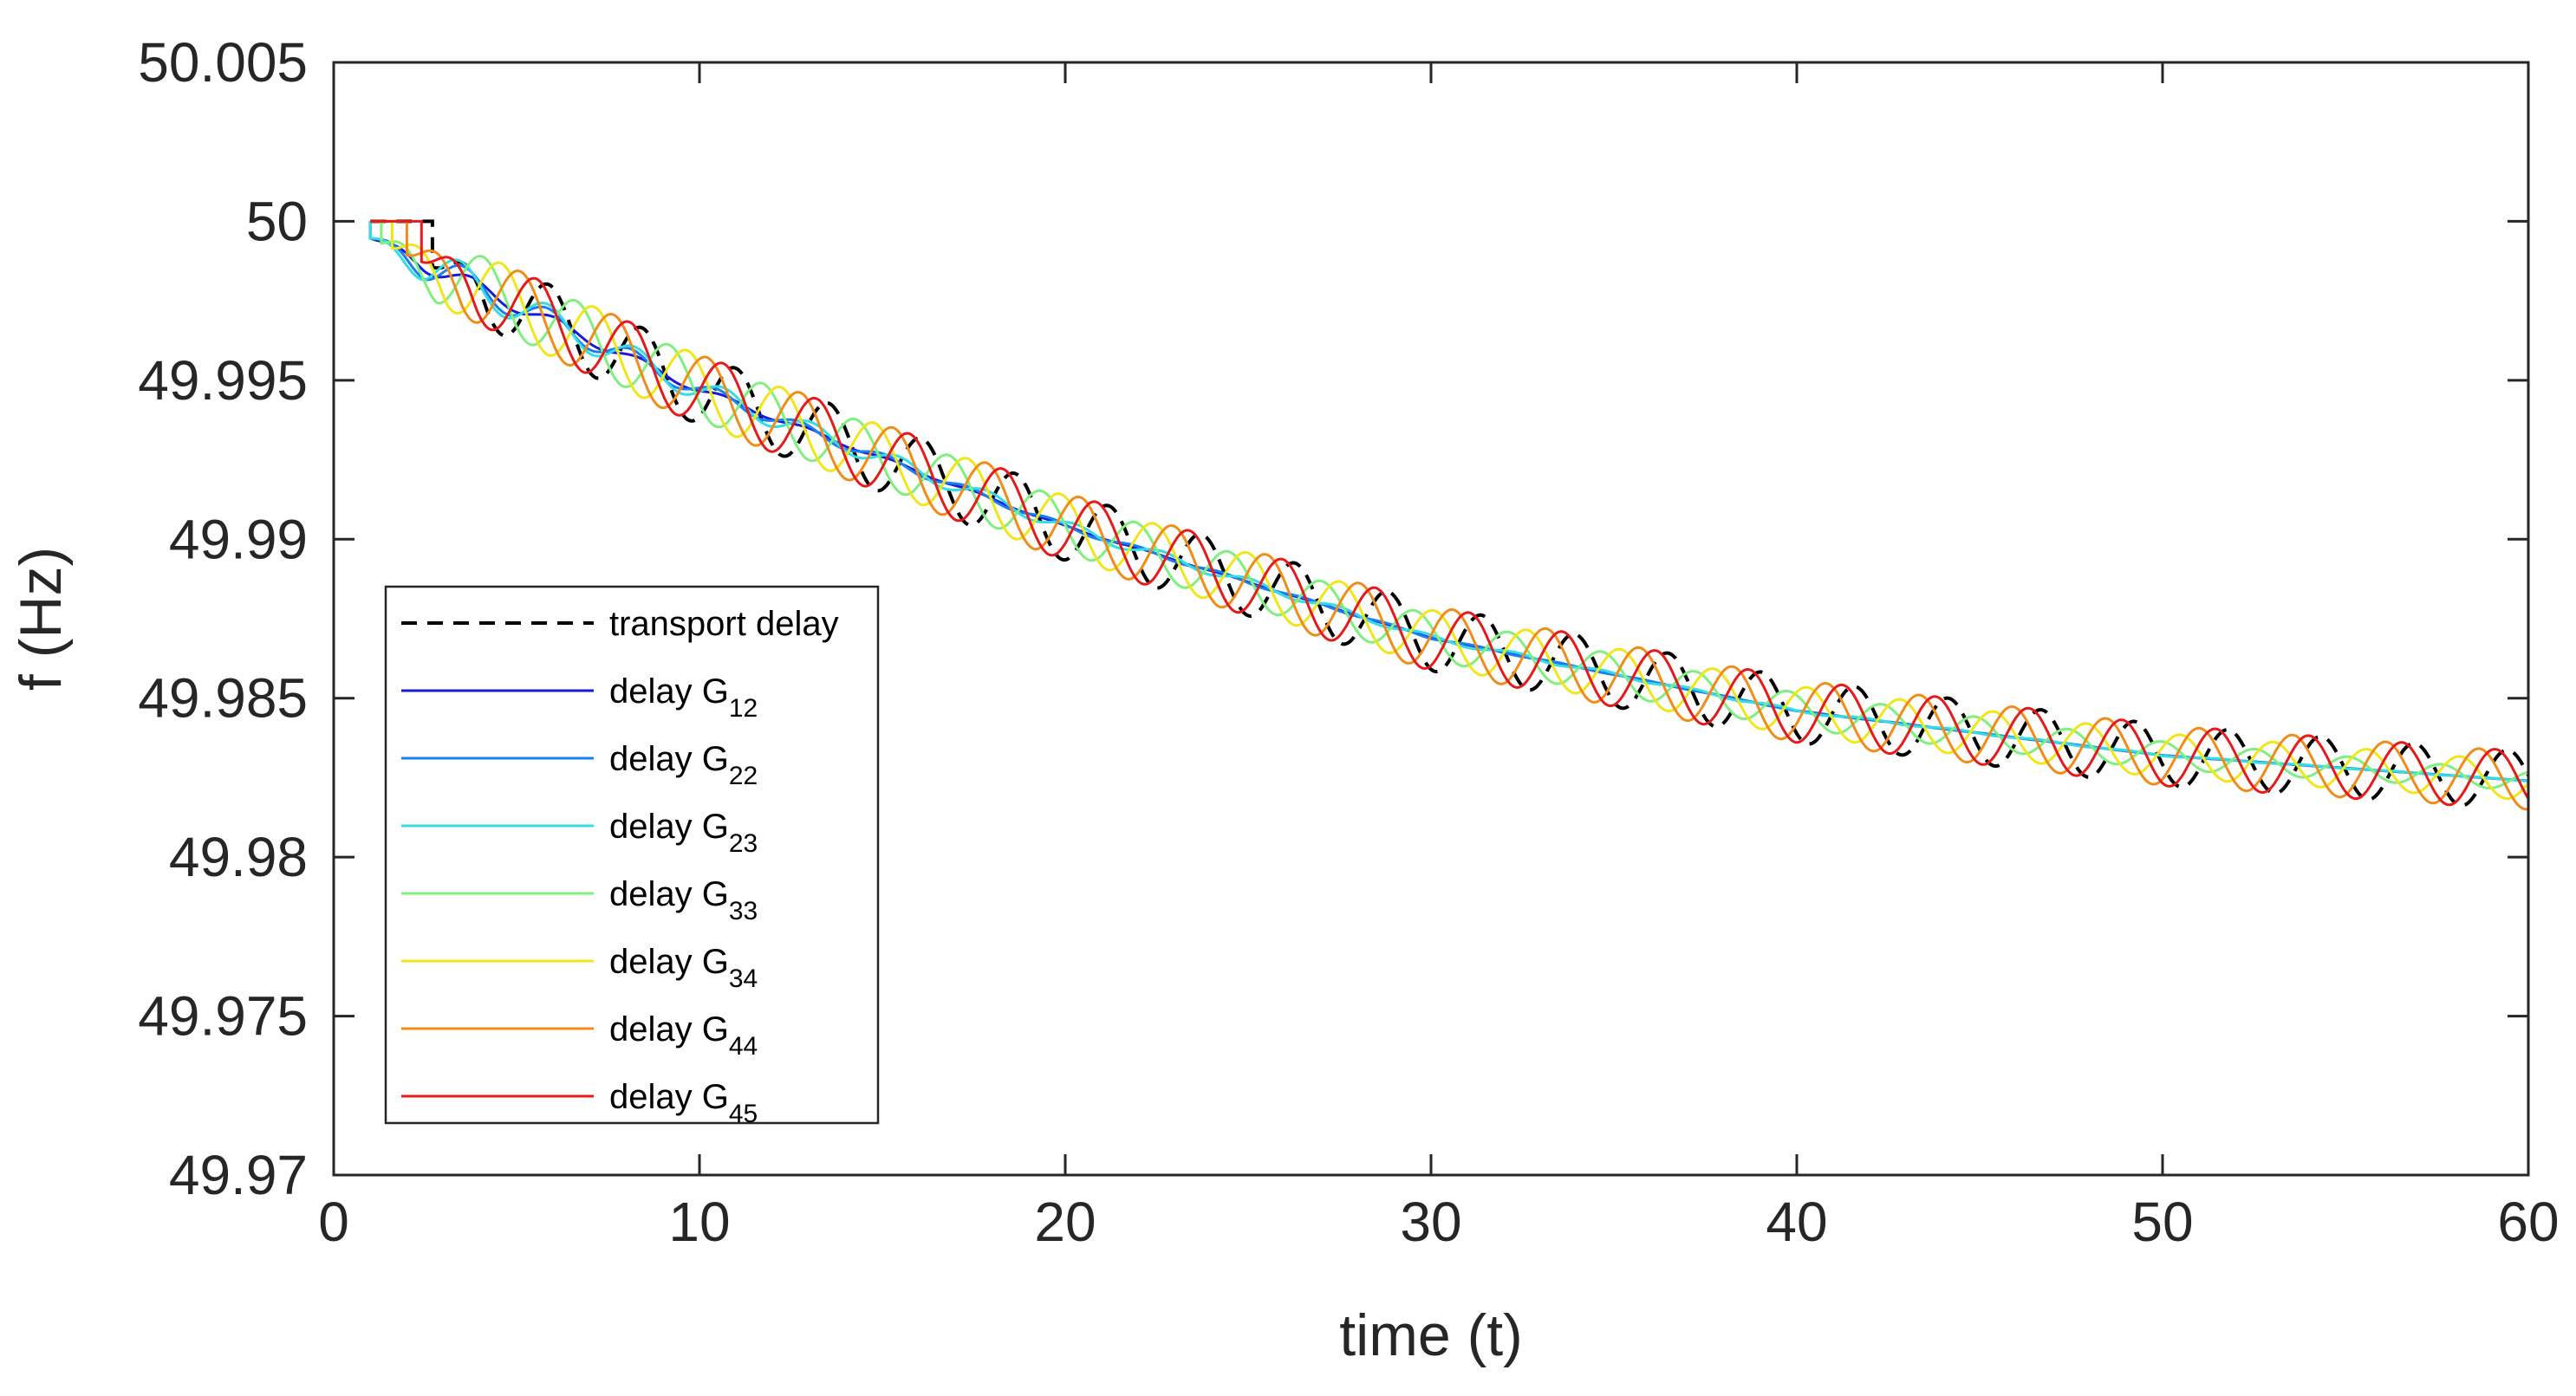  I want to click on y-tick-label: 50.005, so click(223, 63).